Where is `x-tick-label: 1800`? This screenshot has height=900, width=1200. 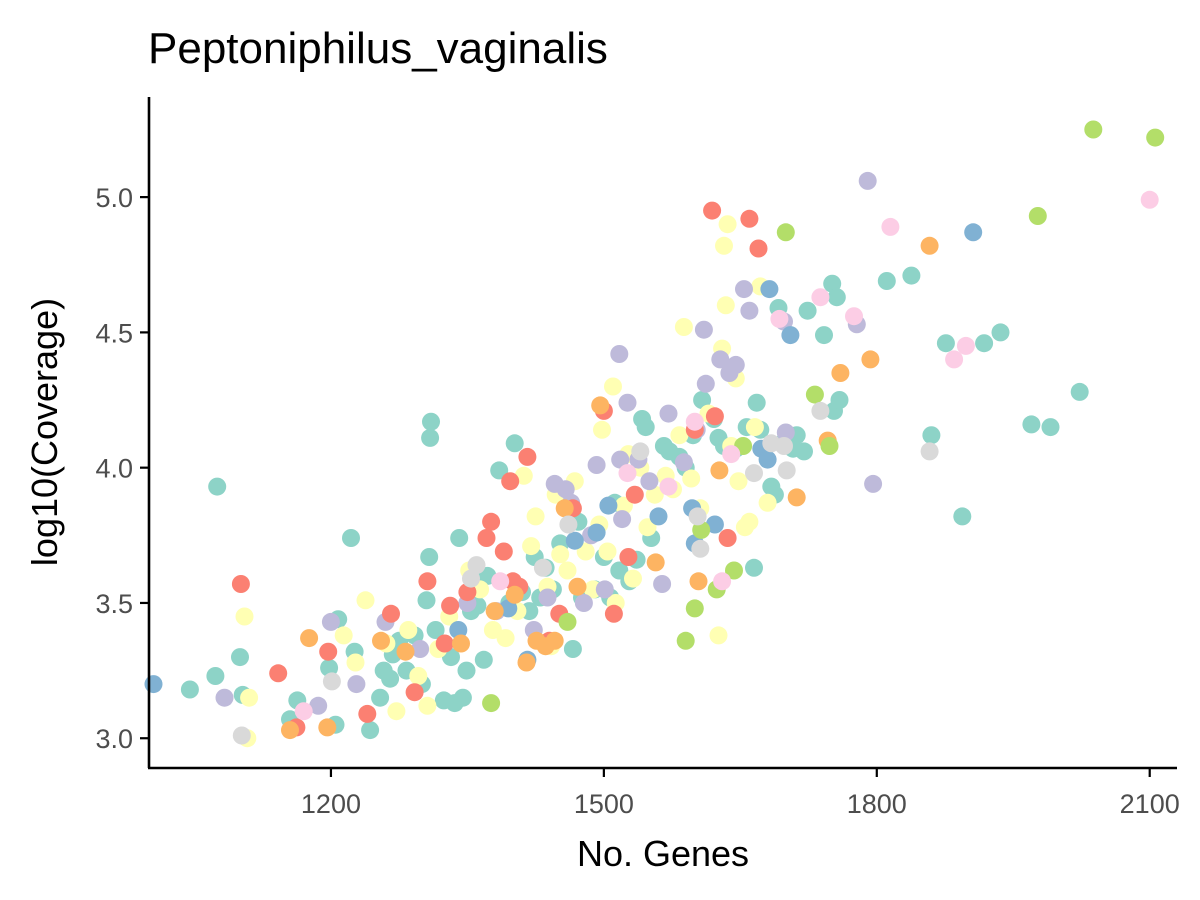
x-tick-label: 1800 is located at coordinates (877, 804).